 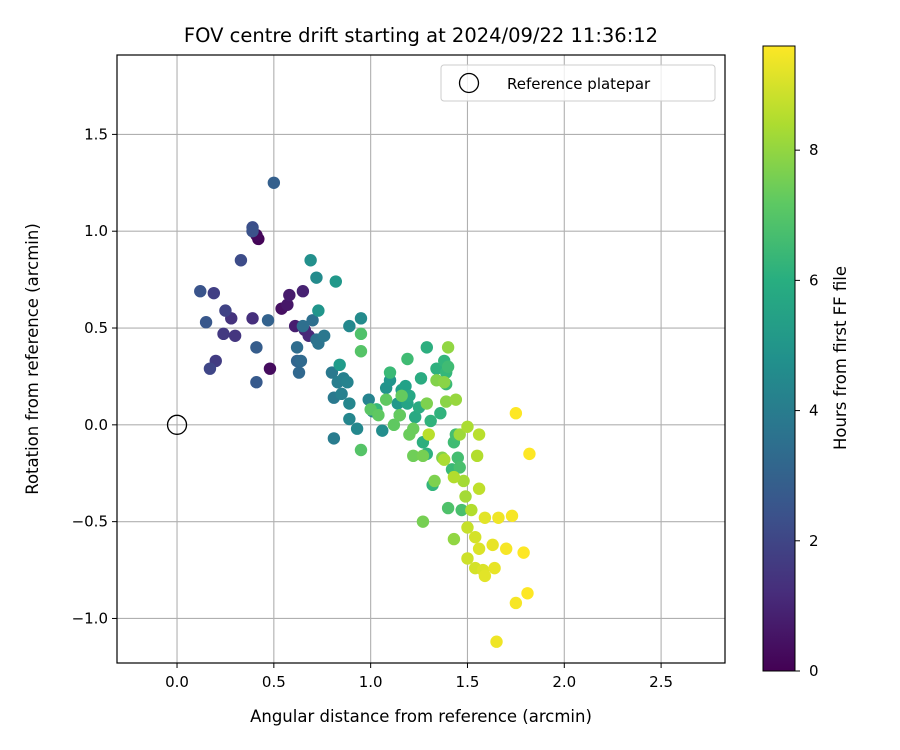 I want to click on legend-marker-reference, so click(x=469, y=83).